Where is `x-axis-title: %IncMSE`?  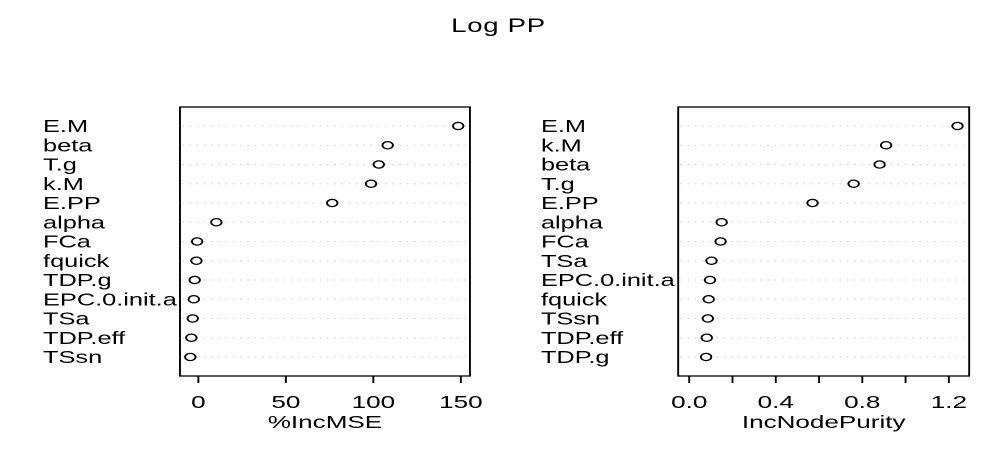
x-axis-title: %IncMSE is located at coordinates (325, 422).